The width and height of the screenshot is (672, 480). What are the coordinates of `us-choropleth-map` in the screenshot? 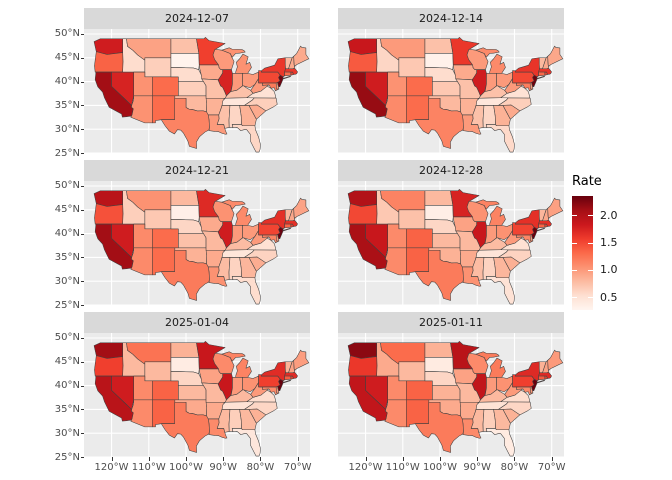 It's located at (451, 91).